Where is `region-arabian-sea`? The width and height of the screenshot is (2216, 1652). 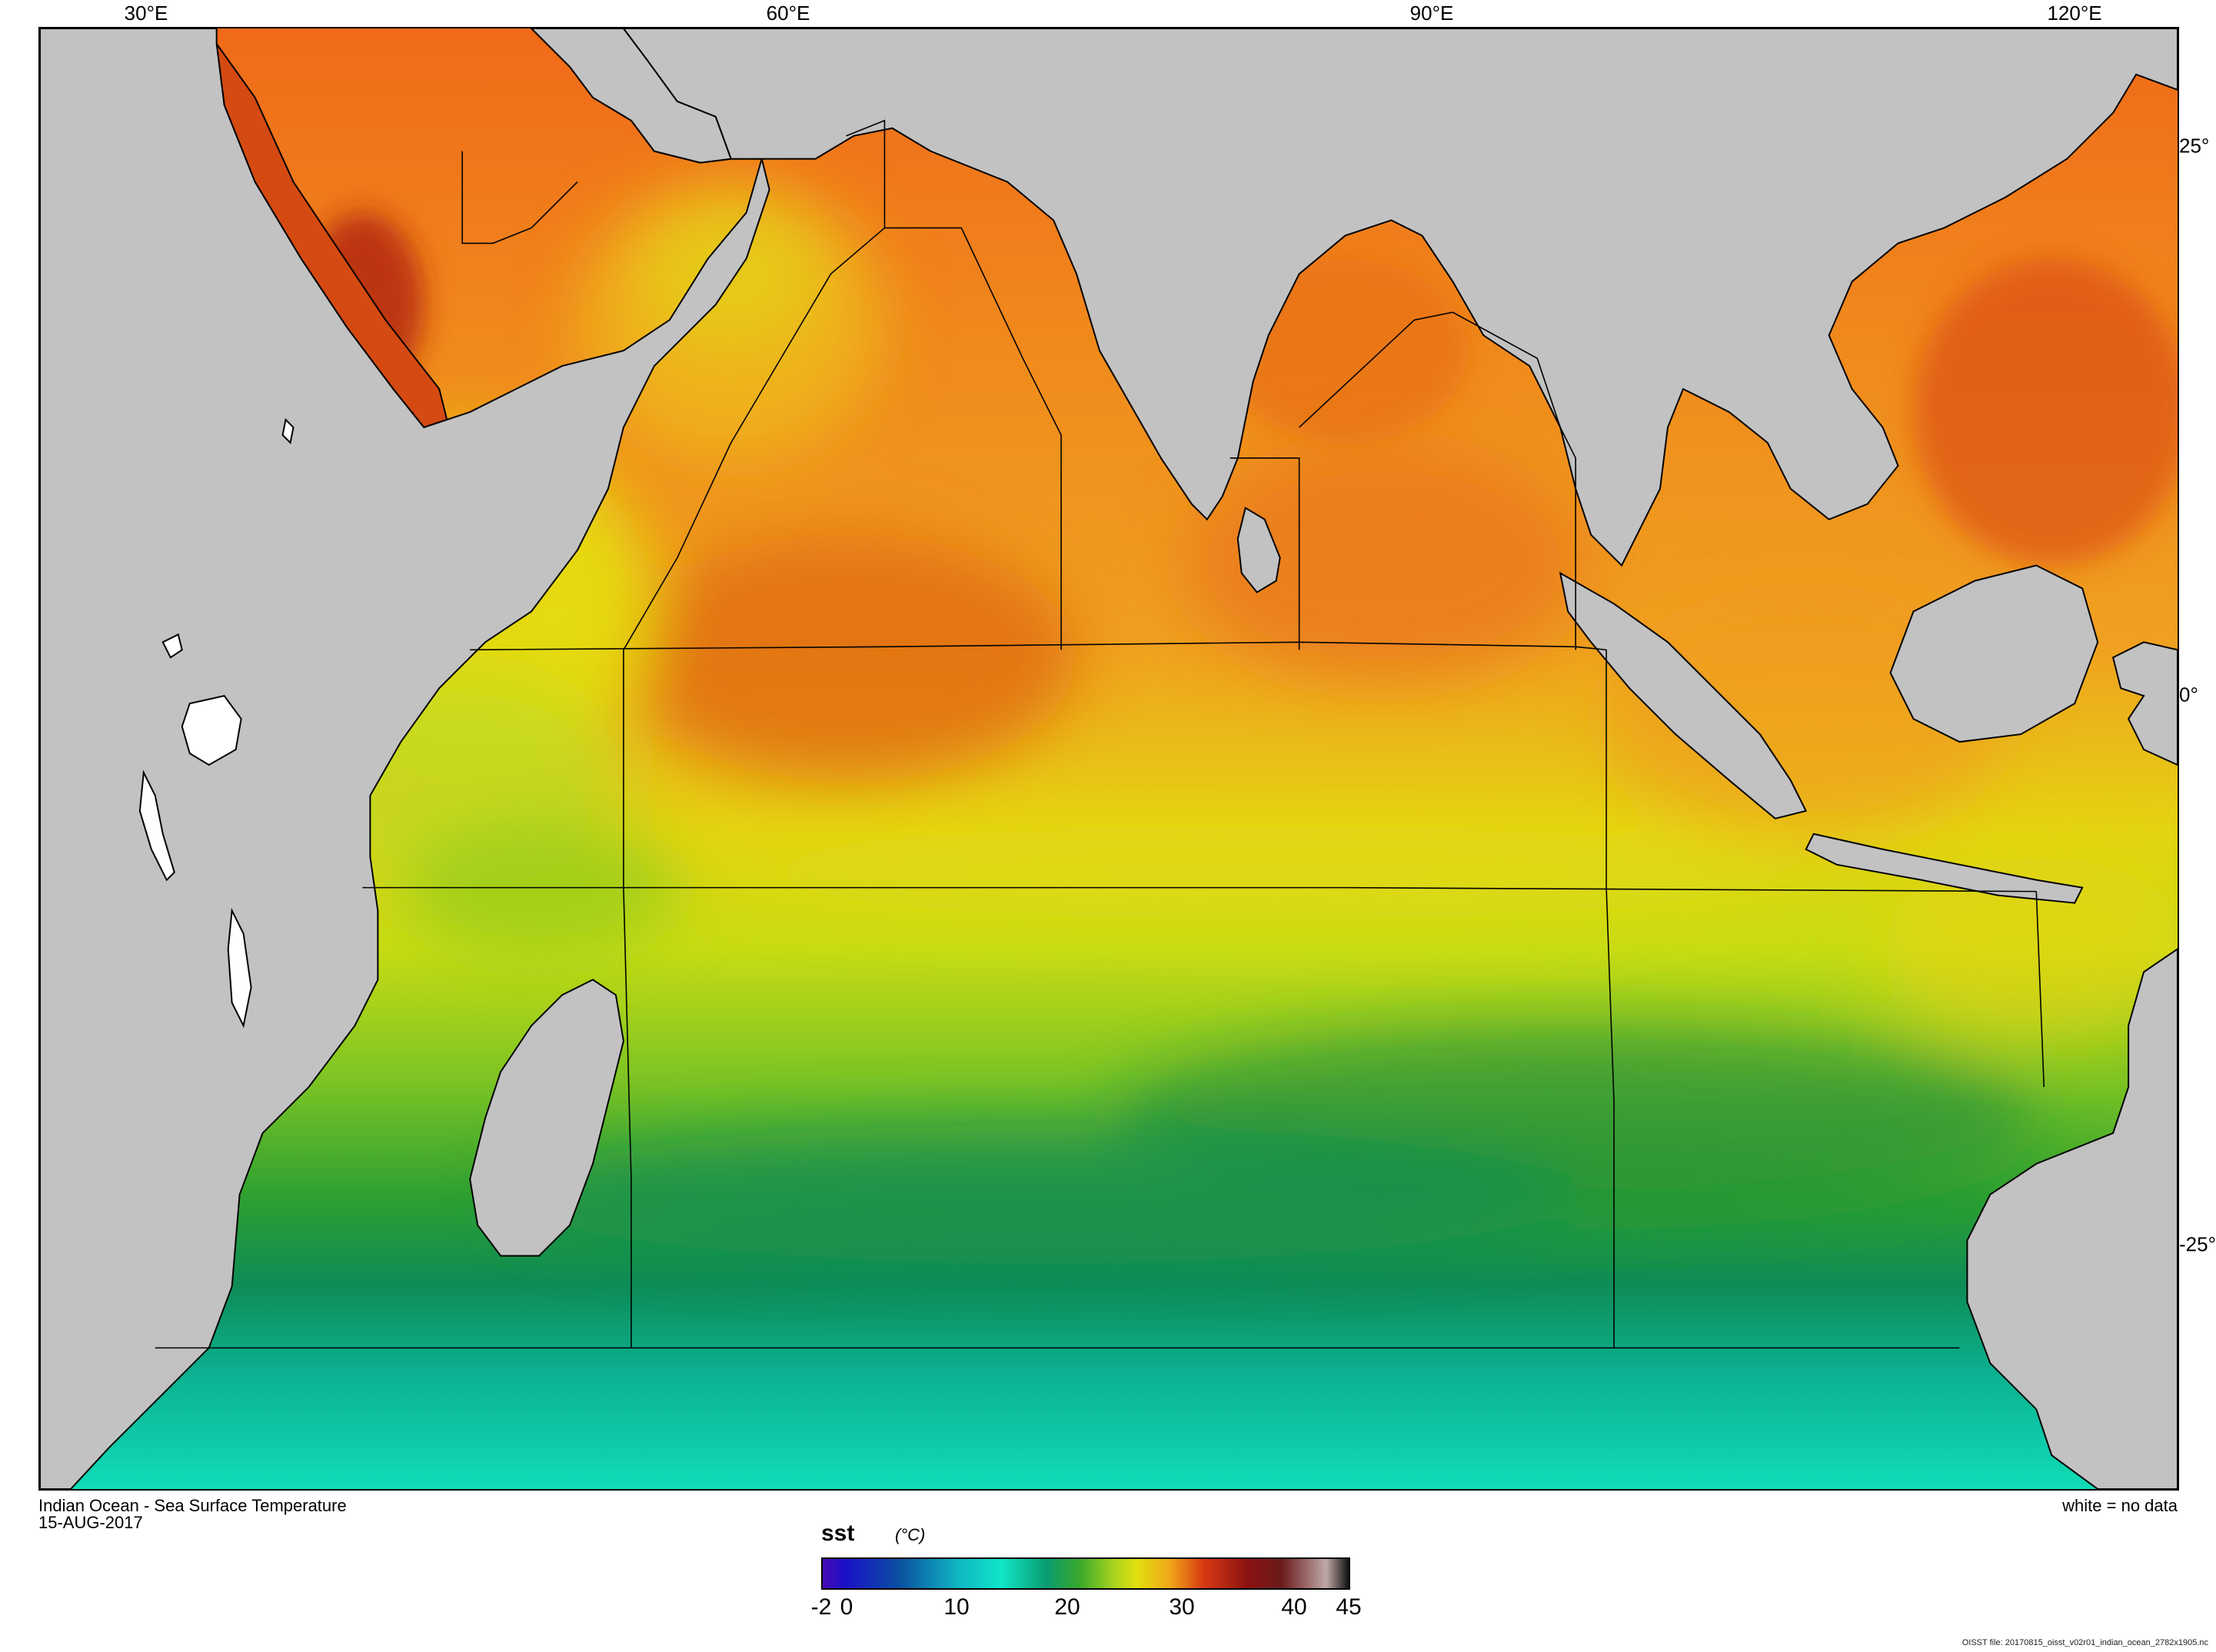 region-arabian-sea is located at coordinates (520, 198).